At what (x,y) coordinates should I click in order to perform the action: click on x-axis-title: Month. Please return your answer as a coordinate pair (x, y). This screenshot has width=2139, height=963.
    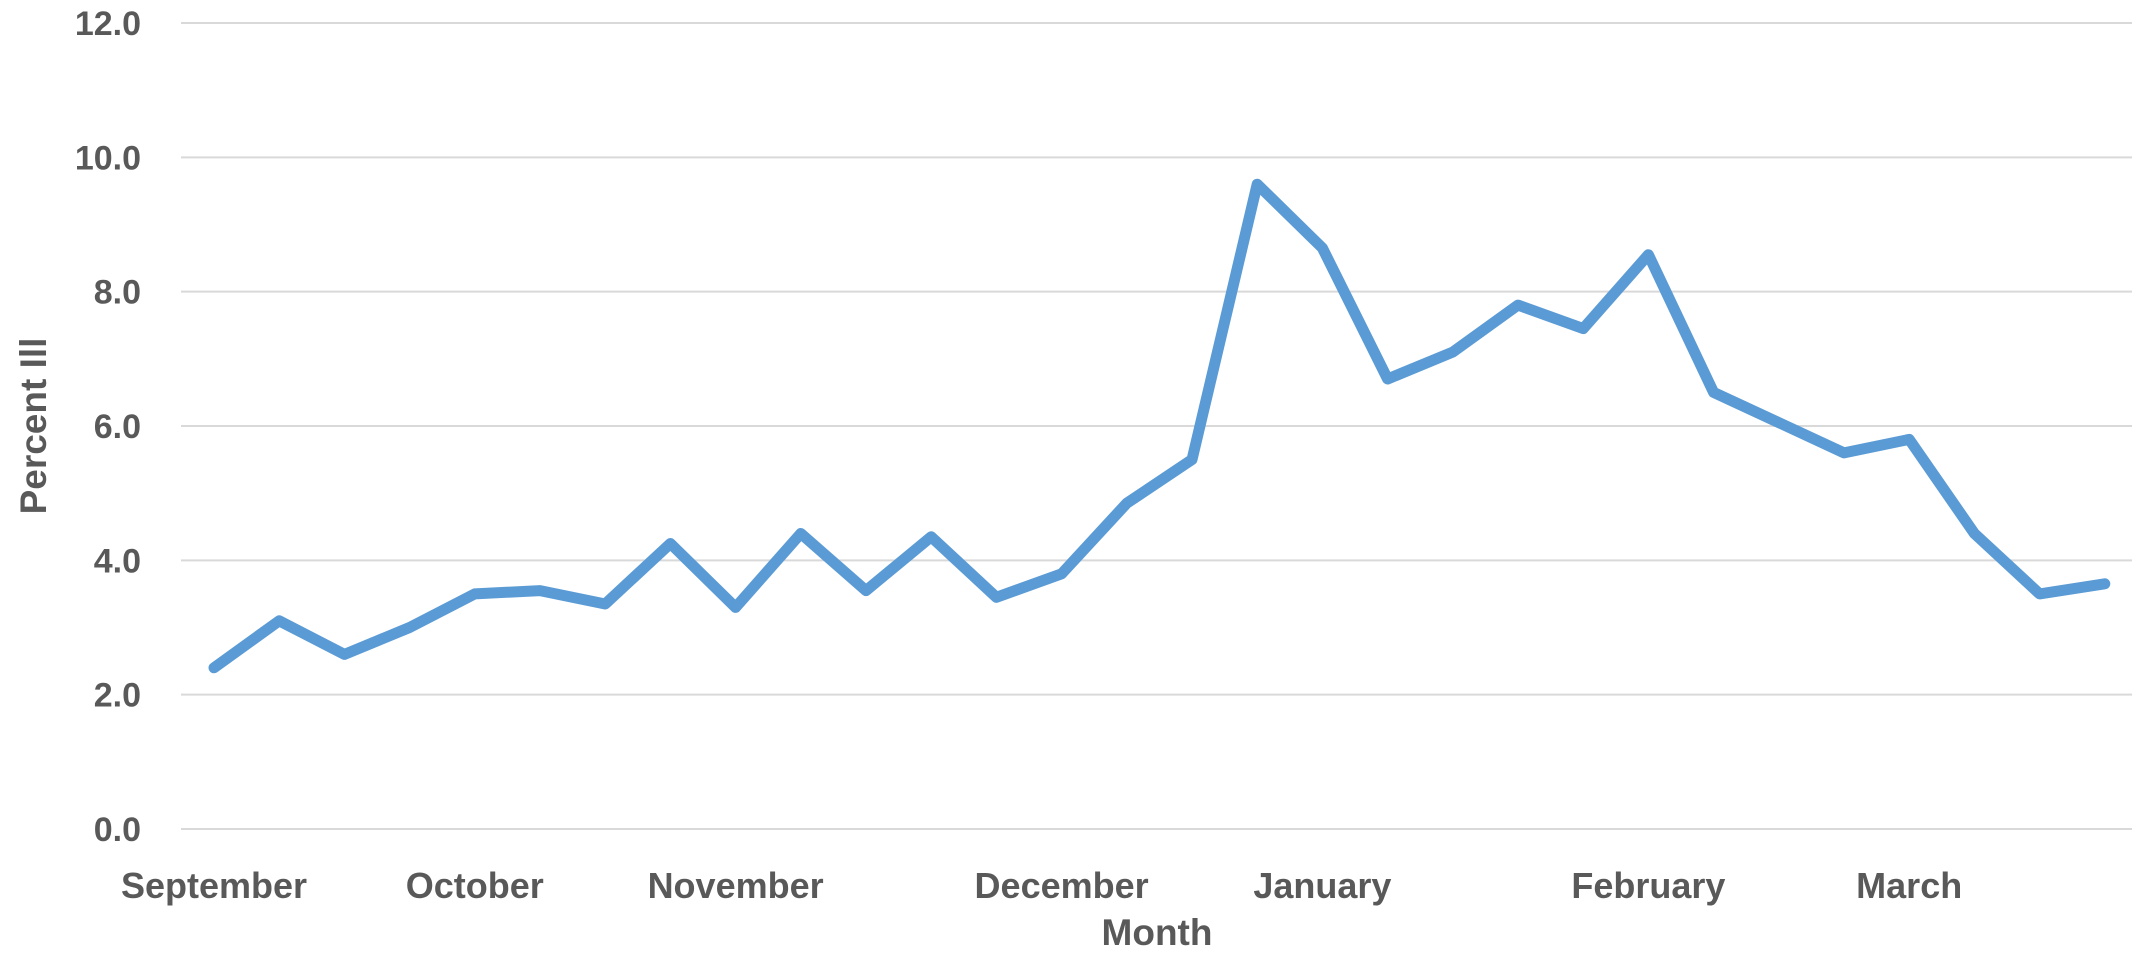
    Looking at the image, I should click on (1157, 932).